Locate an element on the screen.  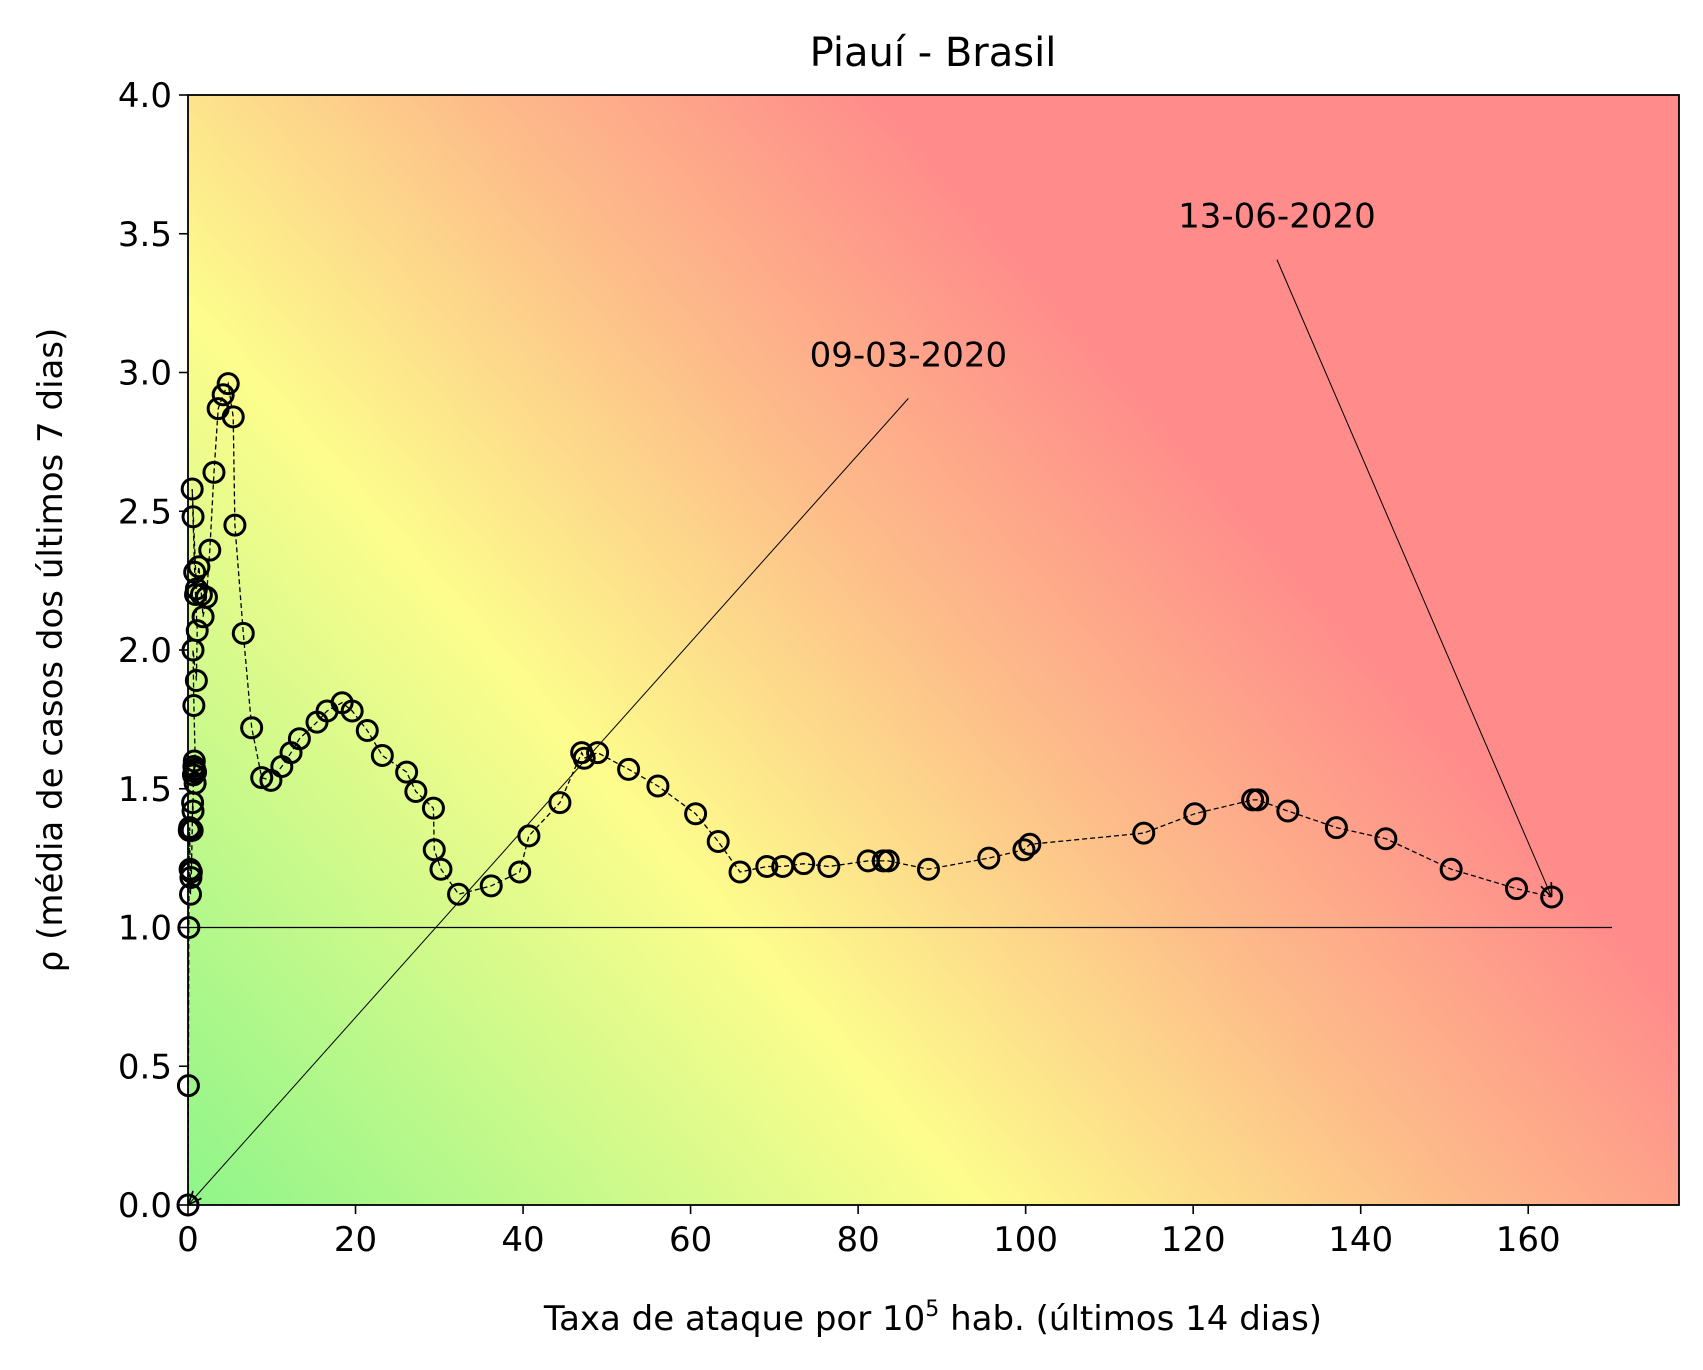
annotation-label: 13-06-2020 is located at coordinates (1277, 217).